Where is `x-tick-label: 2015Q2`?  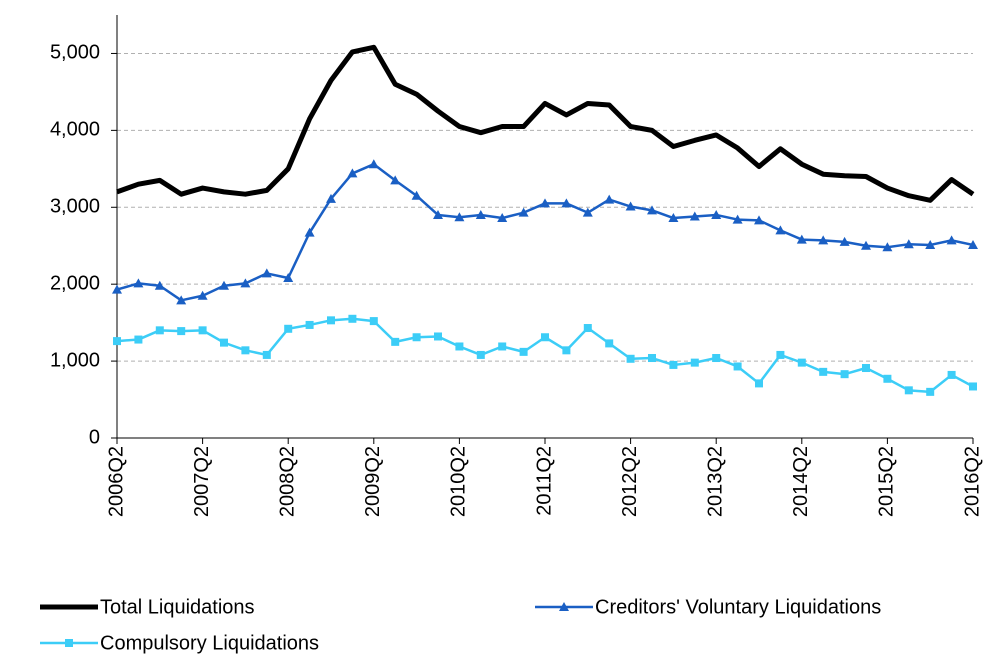
x-tick-label: 2015Q2 is located at coordinates (887, 481).